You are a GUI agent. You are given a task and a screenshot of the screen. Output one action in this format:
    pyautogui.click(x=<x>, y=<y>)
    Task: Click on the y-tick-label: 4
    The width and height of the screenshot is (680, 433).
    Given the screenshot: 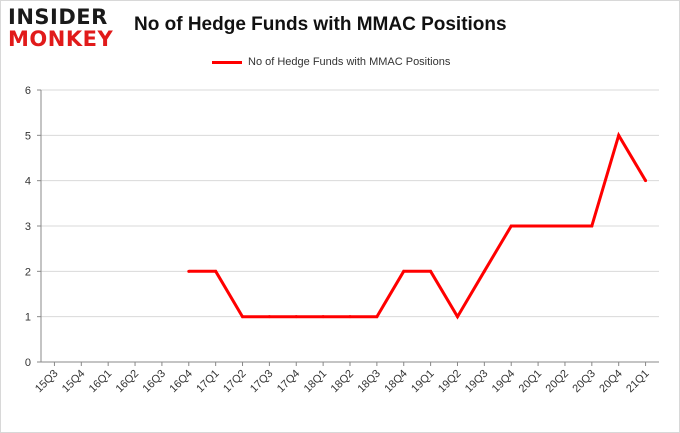 What is the action you would take?
    pyautogui.click(x=28, y=182)
    